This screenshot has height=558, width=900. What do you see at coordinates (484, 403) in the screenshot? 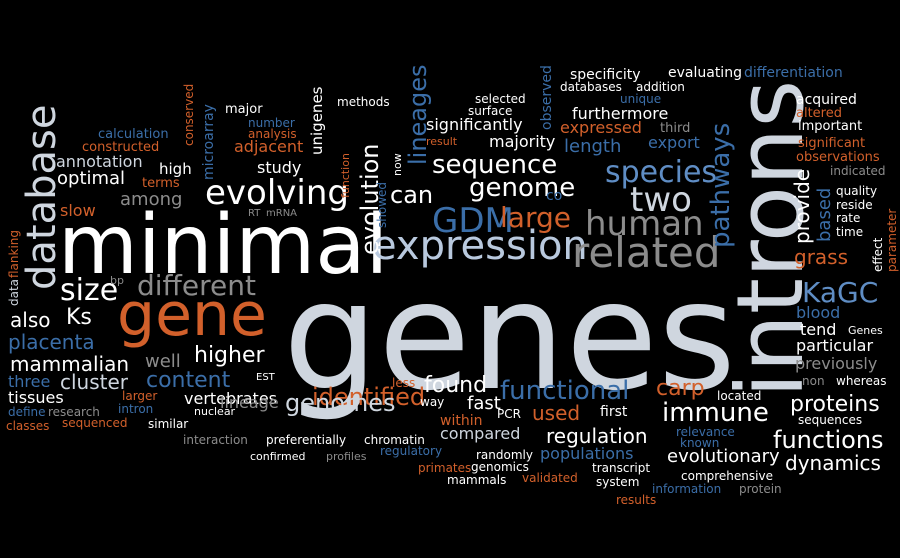
I see `word: fast` at bounding box center [484, 403].